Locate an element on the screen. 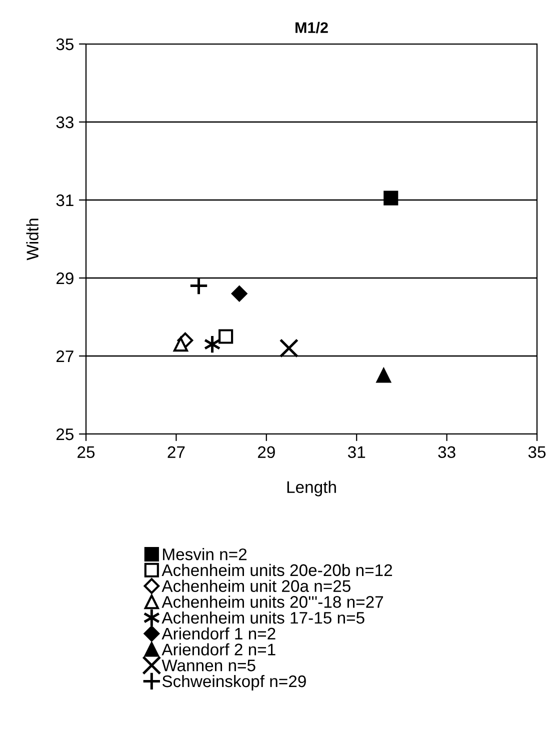 Image resolution: width=555 pixels, height=742 pixels. legend-label: Achenheim units 20e-20b n=12 is located at coordinates (277, 570).